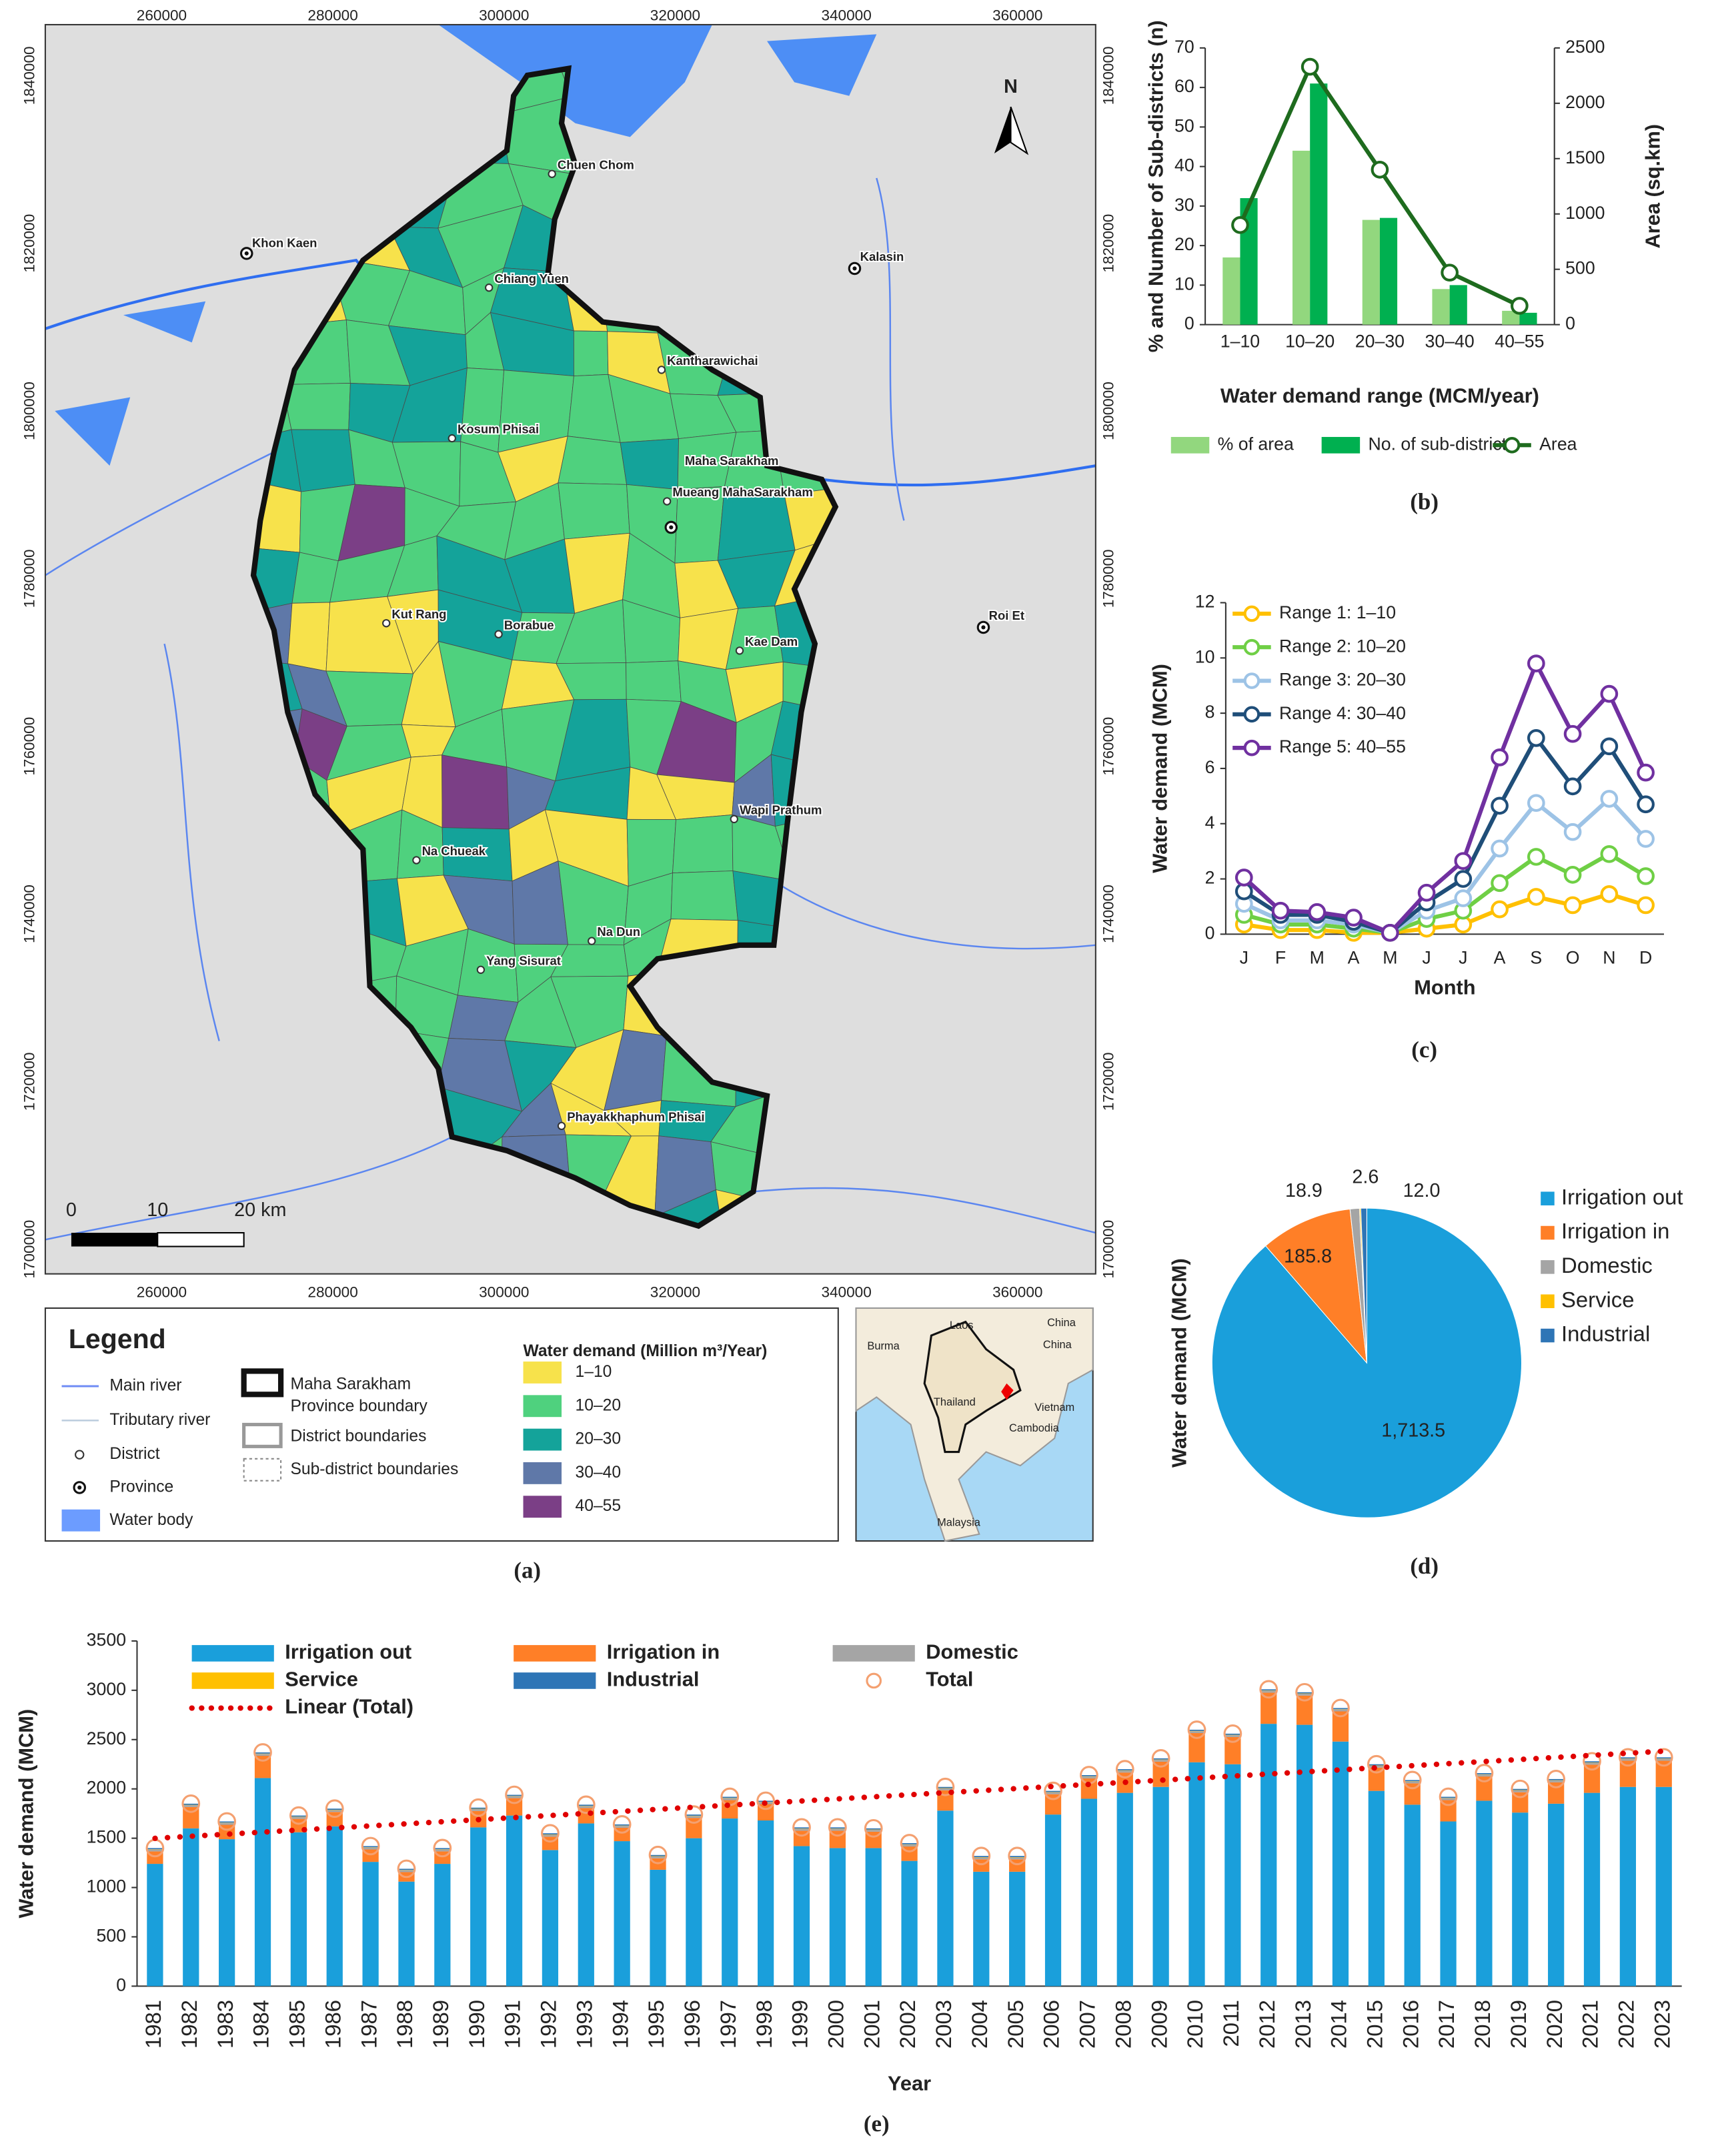 This screenshot has height=2156, width=1712. I want to click on map-x-tick: 260000, so click(162, 1291).